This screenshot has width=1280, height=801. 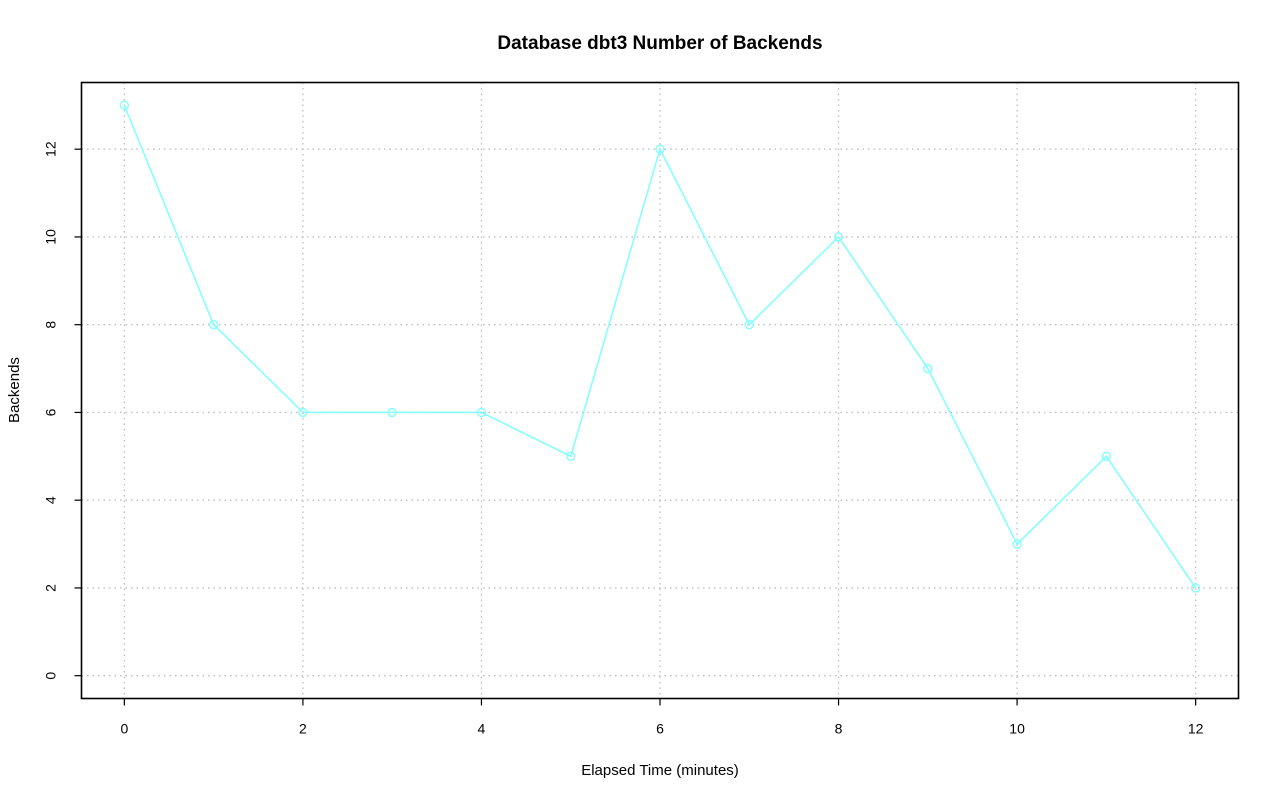 I want to click on chart-title: Database dbt3 Number of Backends, so click(x=659, y=43).